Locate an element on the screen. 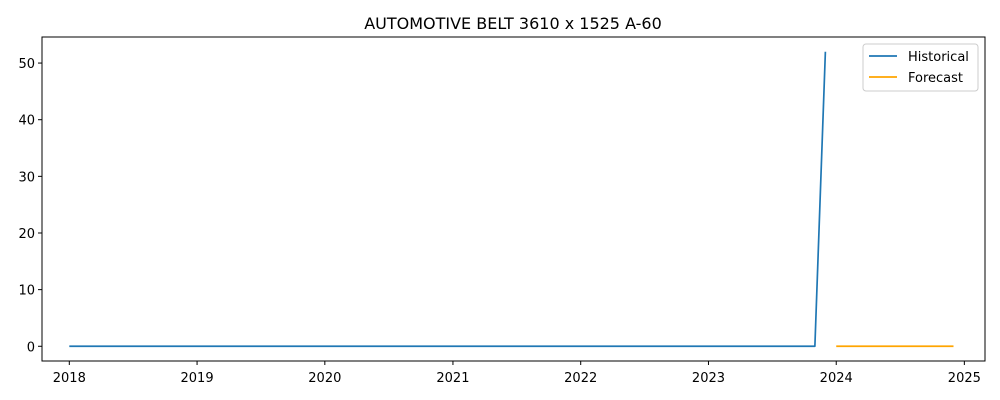 The image size is (1000, 400). x-tick-label: 2019 is located at coordinates (197, 378).